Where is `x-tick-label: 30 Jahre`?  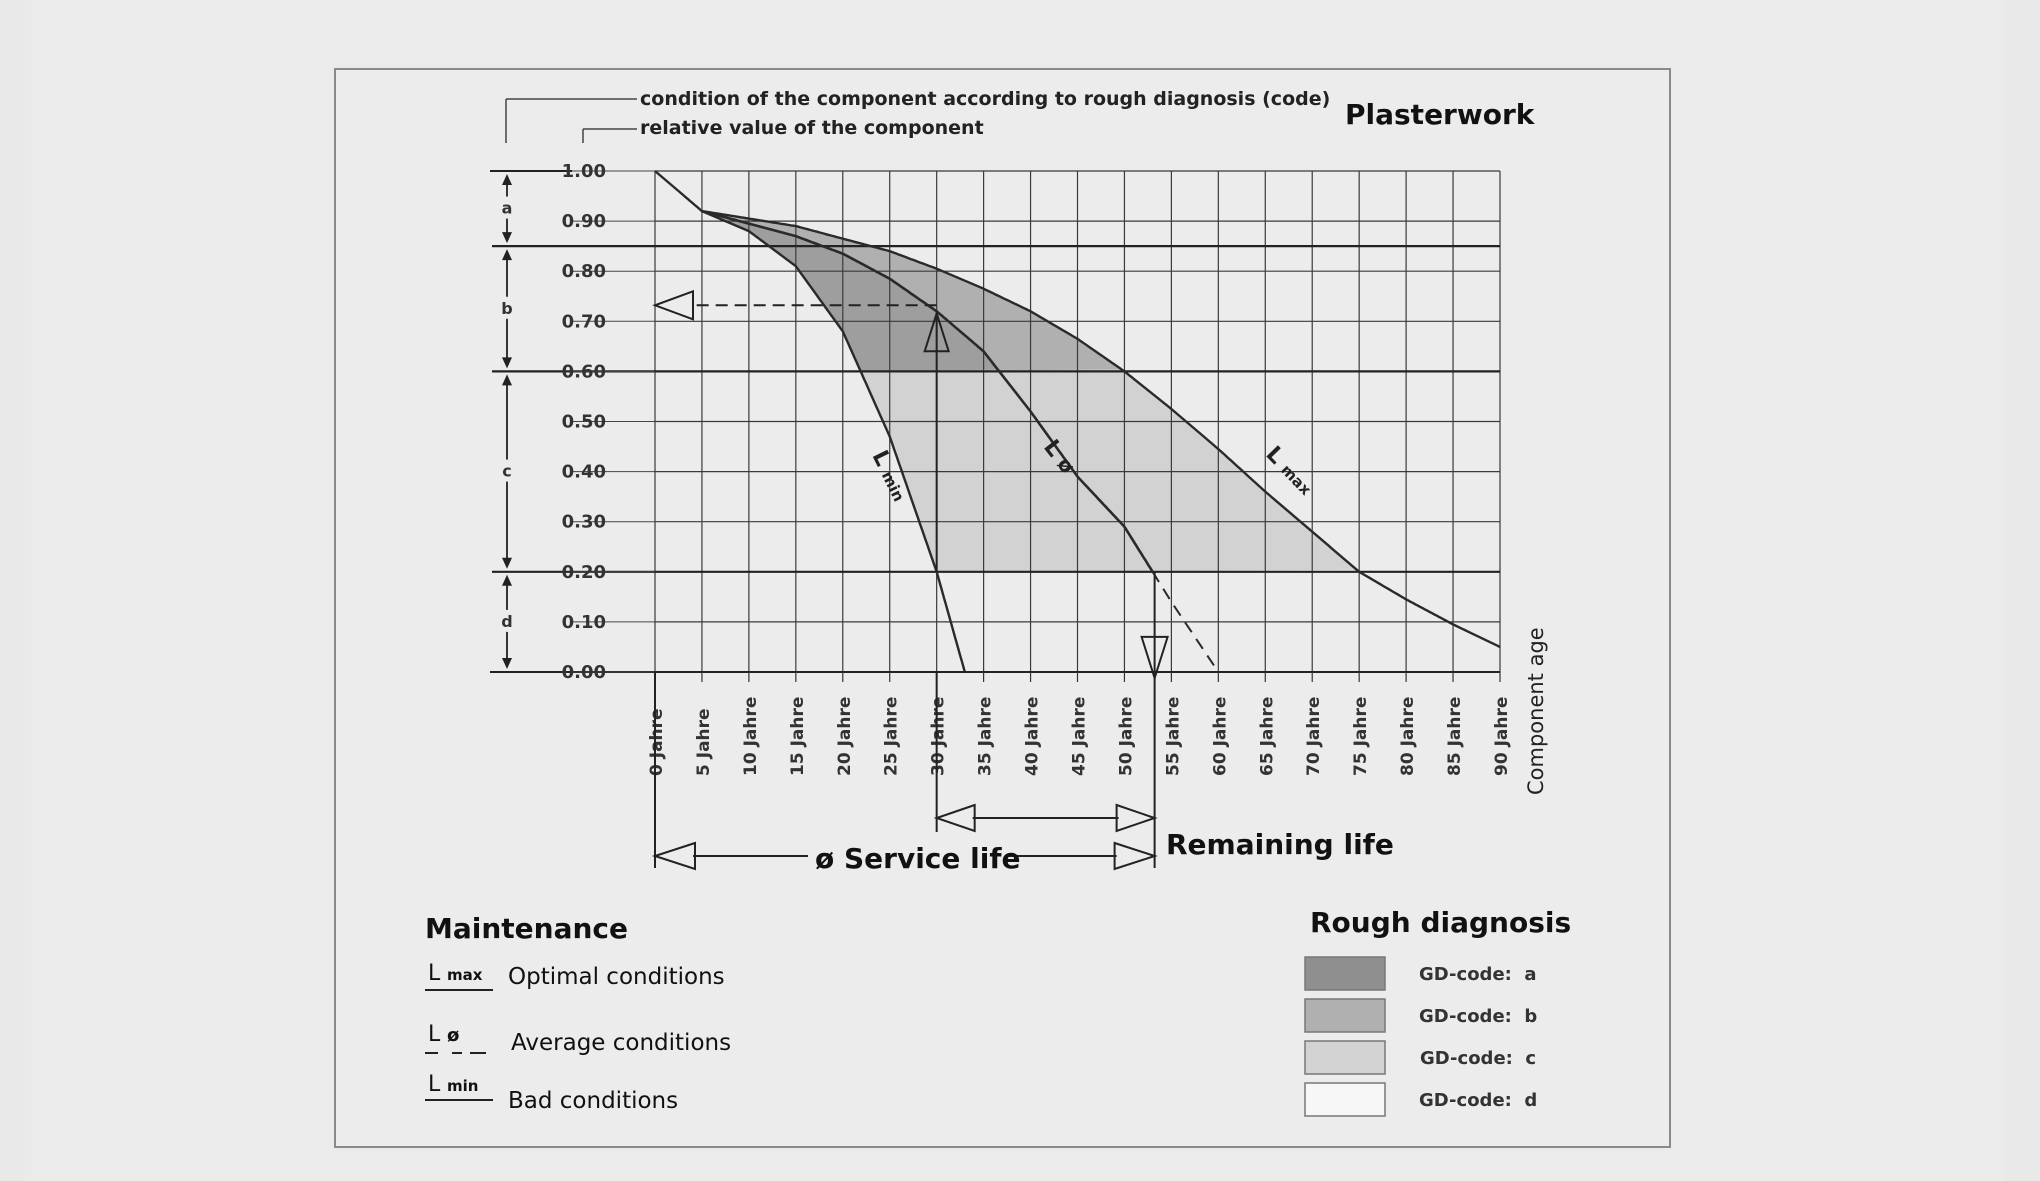 x-tick-label: 30 Jahre is located at coordinates (939, 736).